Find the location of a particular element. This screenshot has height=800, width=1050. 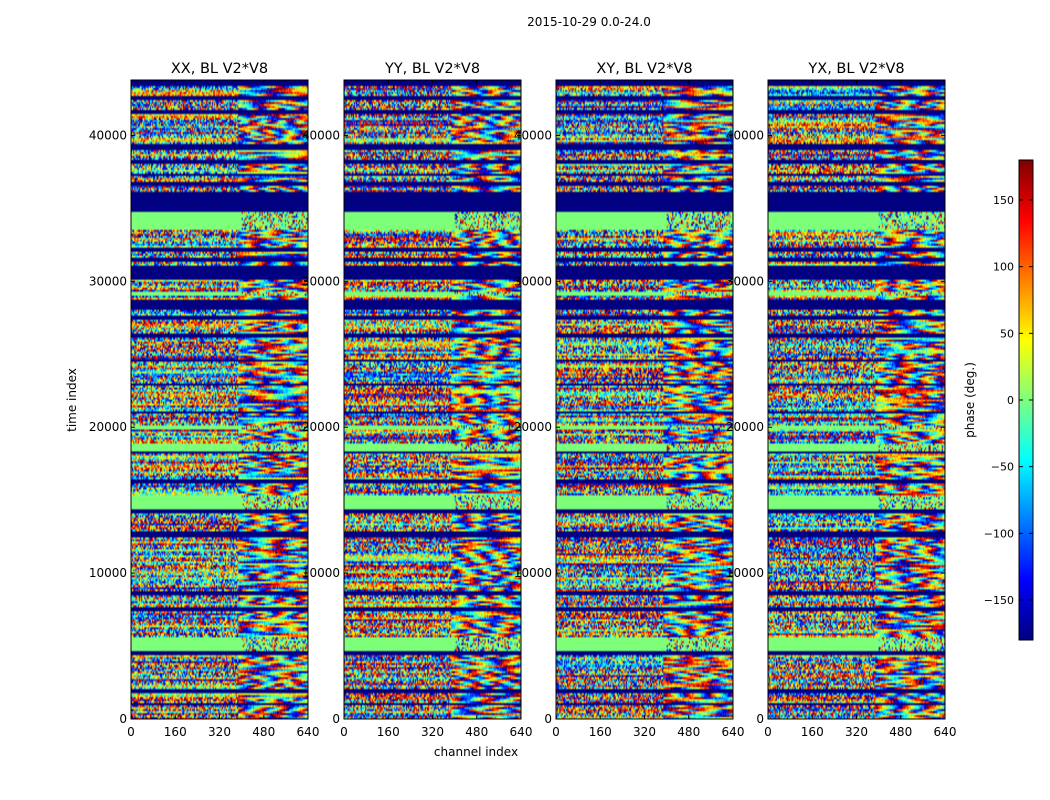

colorbar-tick-label-6: −150 is located at coordinates (999, 600).